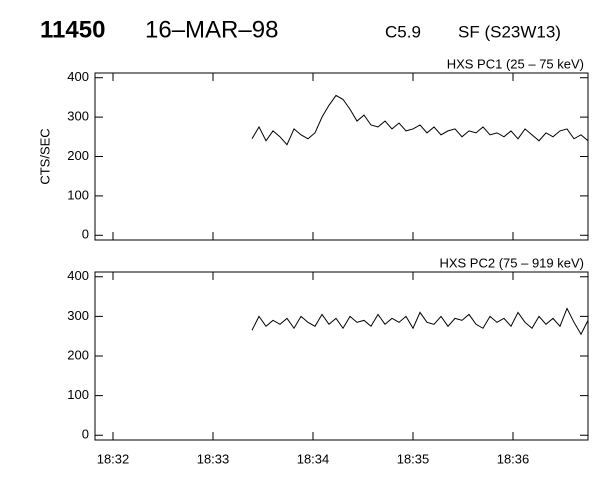  What do you see at coordinates (113, 458) in the screenshot?
I see `x-tick-label: 18:32` at bounding box center [113, 458].